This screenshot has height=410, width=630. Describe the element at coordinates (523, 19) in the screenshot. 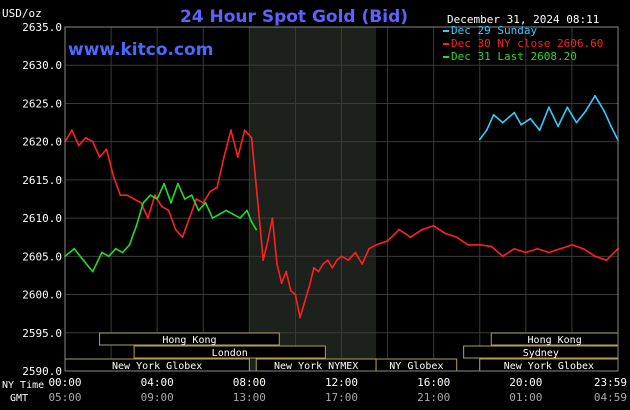

I see `date-label: December 31, 2024 08:11` at that location.